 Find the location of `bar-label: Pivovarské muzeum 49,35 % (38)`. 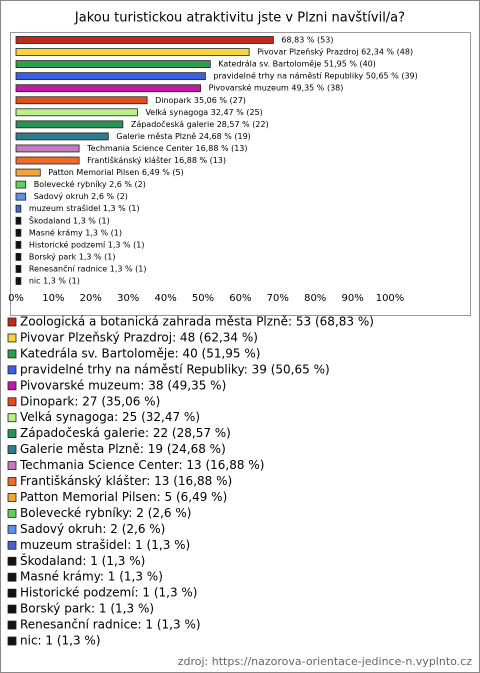

bar-label: Pivovarské muzeum 49,35 % (38) is located at coordinates (276, 88).